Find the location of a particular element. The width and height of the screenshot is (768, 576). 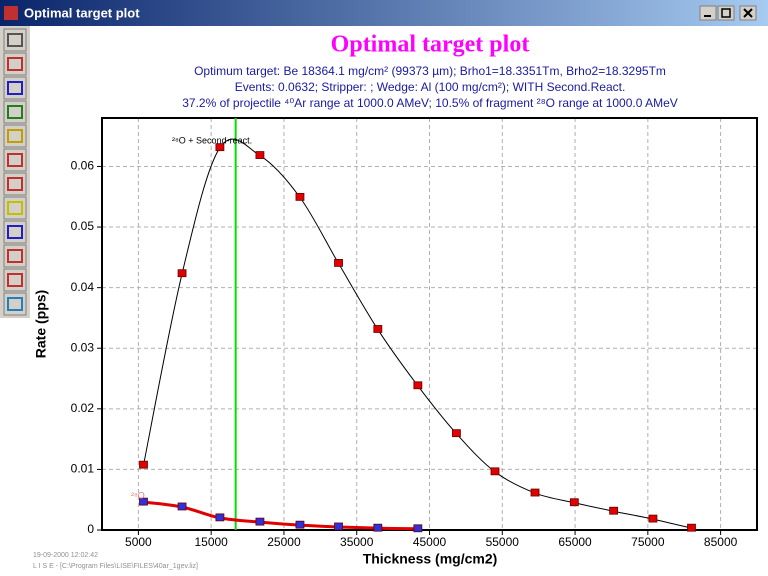

maximize-button is located at coordinates (726, 13).